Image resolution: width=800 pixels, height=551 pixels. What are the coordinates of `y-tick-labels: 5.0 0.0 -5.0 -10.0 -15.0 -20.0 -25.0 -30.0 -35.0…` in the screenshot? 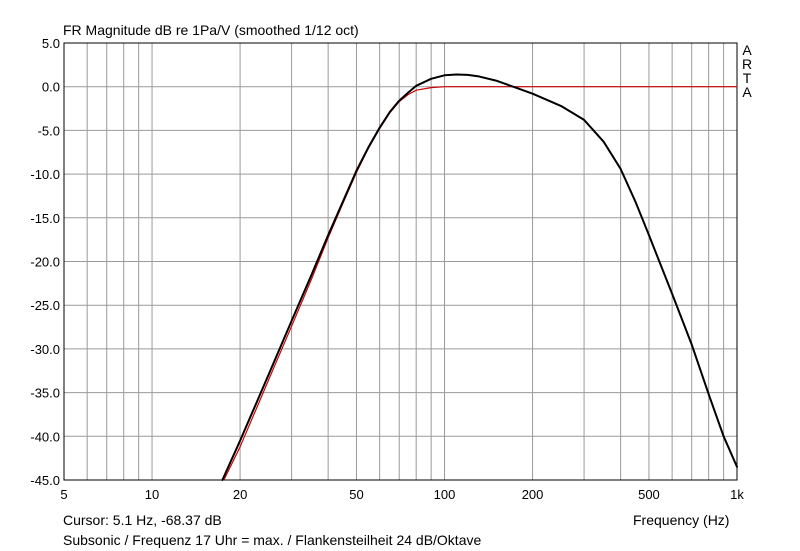 It's located at (45, 262).